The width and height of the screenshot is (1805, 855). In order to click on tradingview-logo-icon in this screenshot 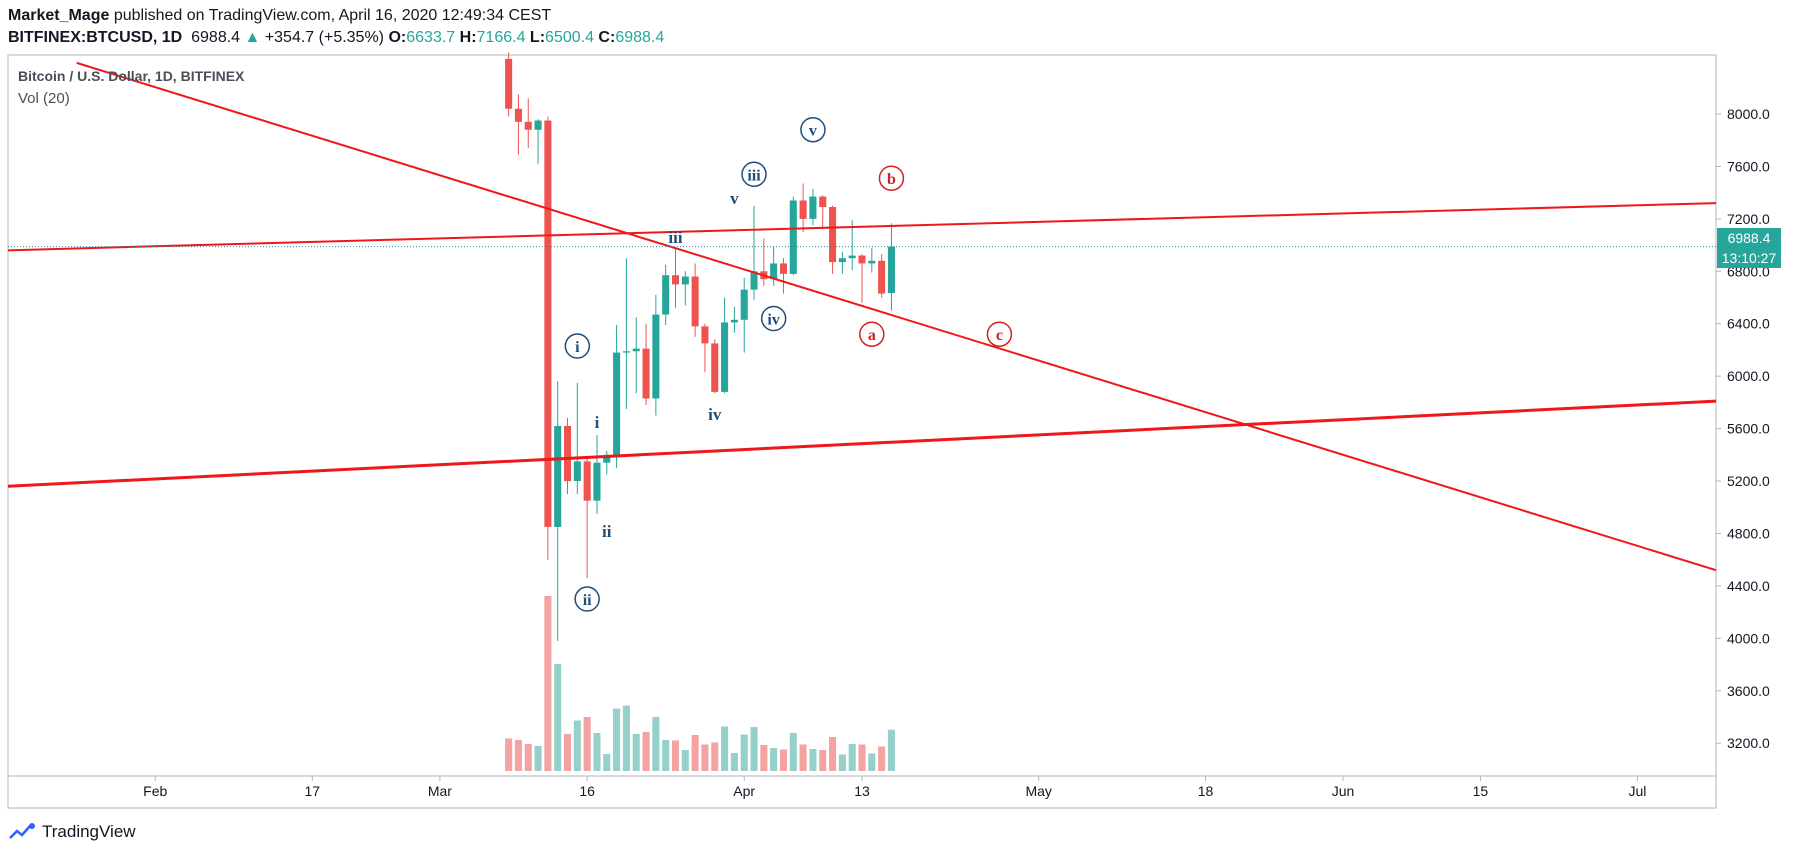, I will do `click(23, 832)`.